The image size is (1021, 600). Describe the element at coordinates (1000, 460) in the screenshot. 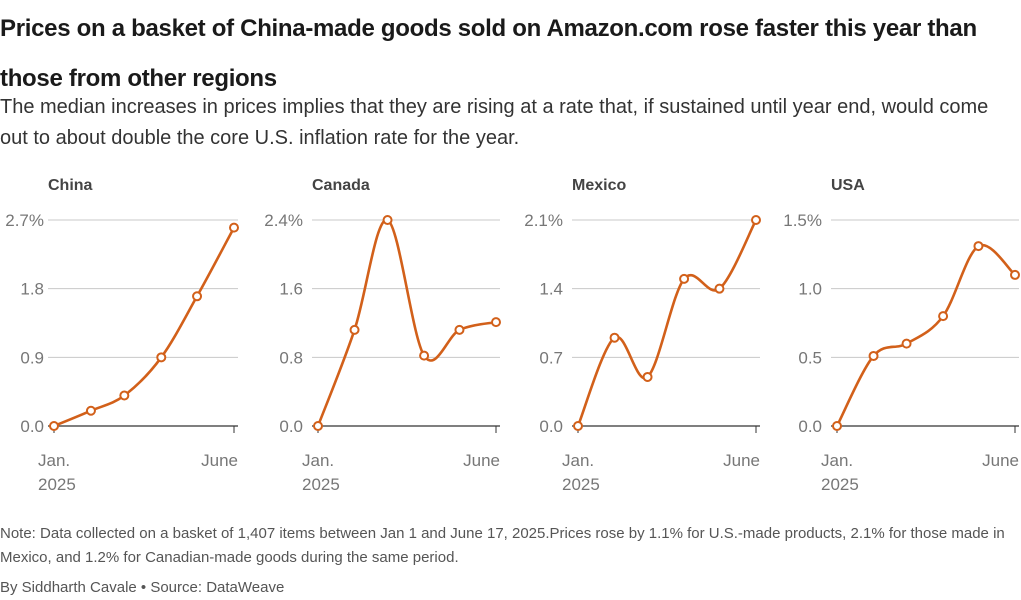

I see `x-tick-label-usa-last: June` at that location.